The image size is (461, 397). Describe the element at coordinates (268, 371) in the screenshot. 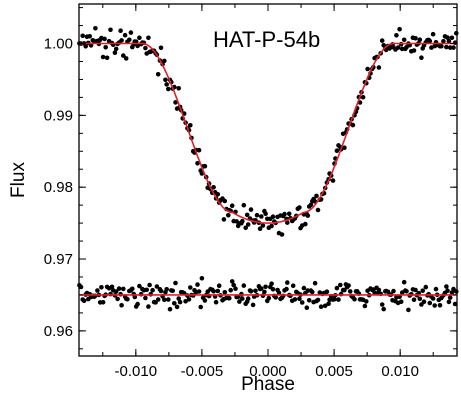

I see `x-tick-label: 0.000` at that location.